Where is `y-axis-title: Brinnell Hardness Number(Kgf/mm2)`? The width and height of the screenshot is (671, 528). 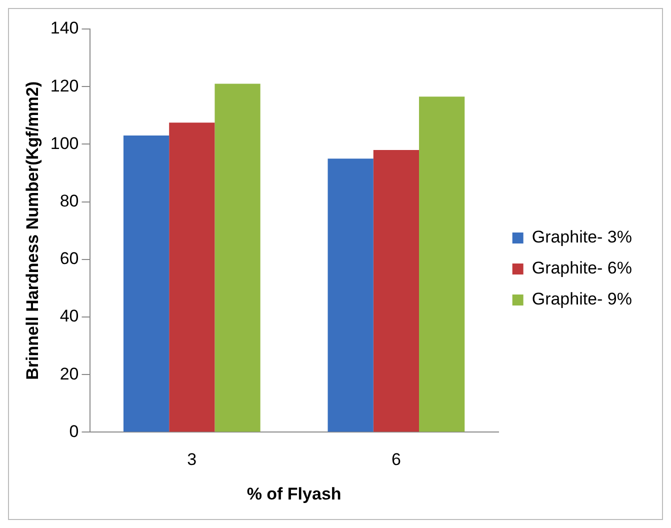
y-axis-title: Brinnell Hardness Number(Kgf/mm2) is located at coordinates (32, 230).